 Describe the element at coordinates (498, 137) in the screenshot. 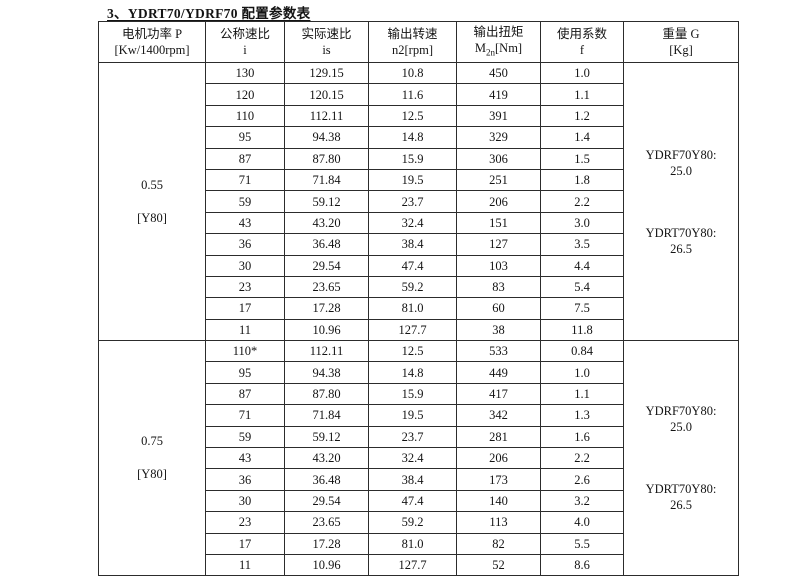

I see `table-cell: 329` at that location.